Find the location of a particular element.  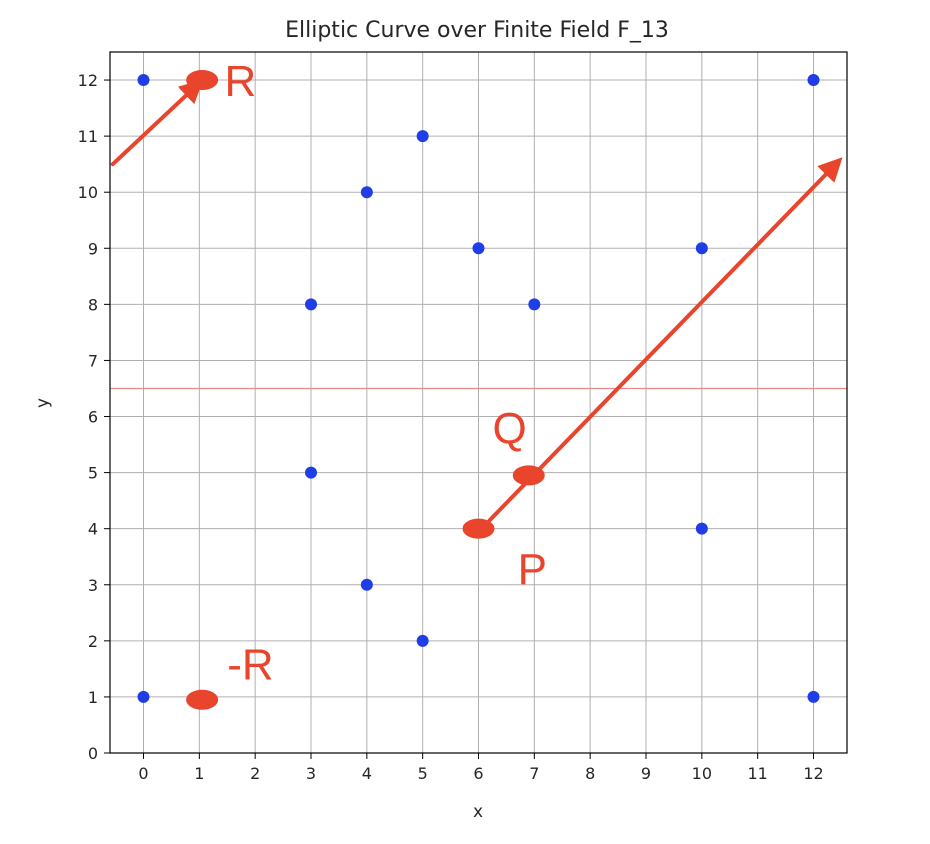

y-tick-label: 8 is located at coordinates (93, 304).